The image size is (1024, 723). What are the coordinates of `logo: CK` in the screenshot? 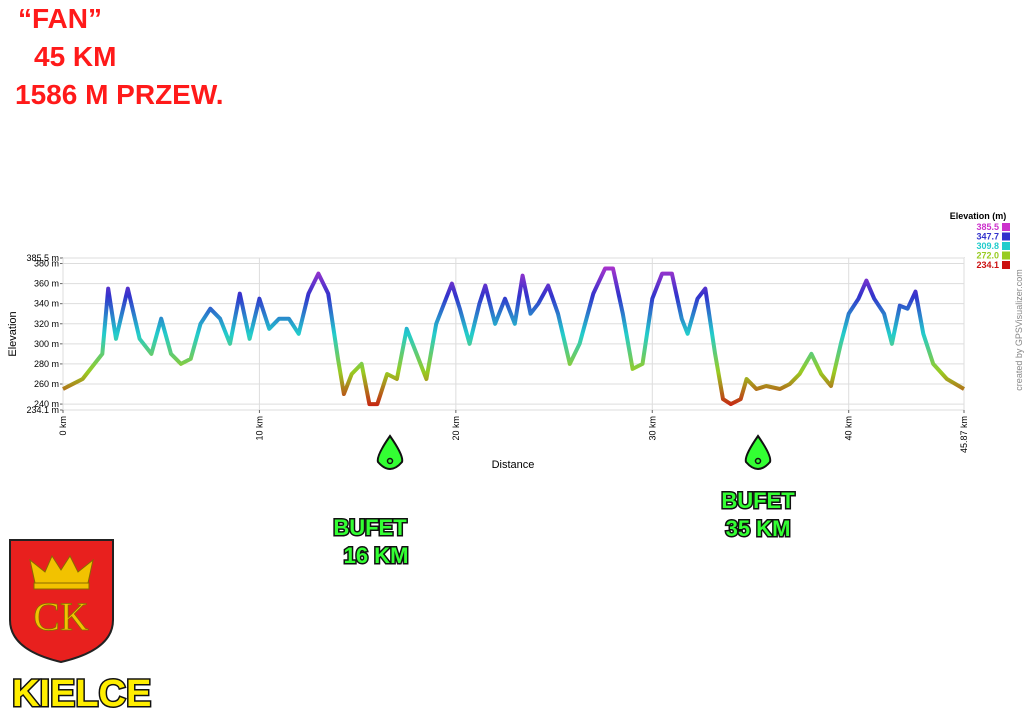 It's located at (61, 601).